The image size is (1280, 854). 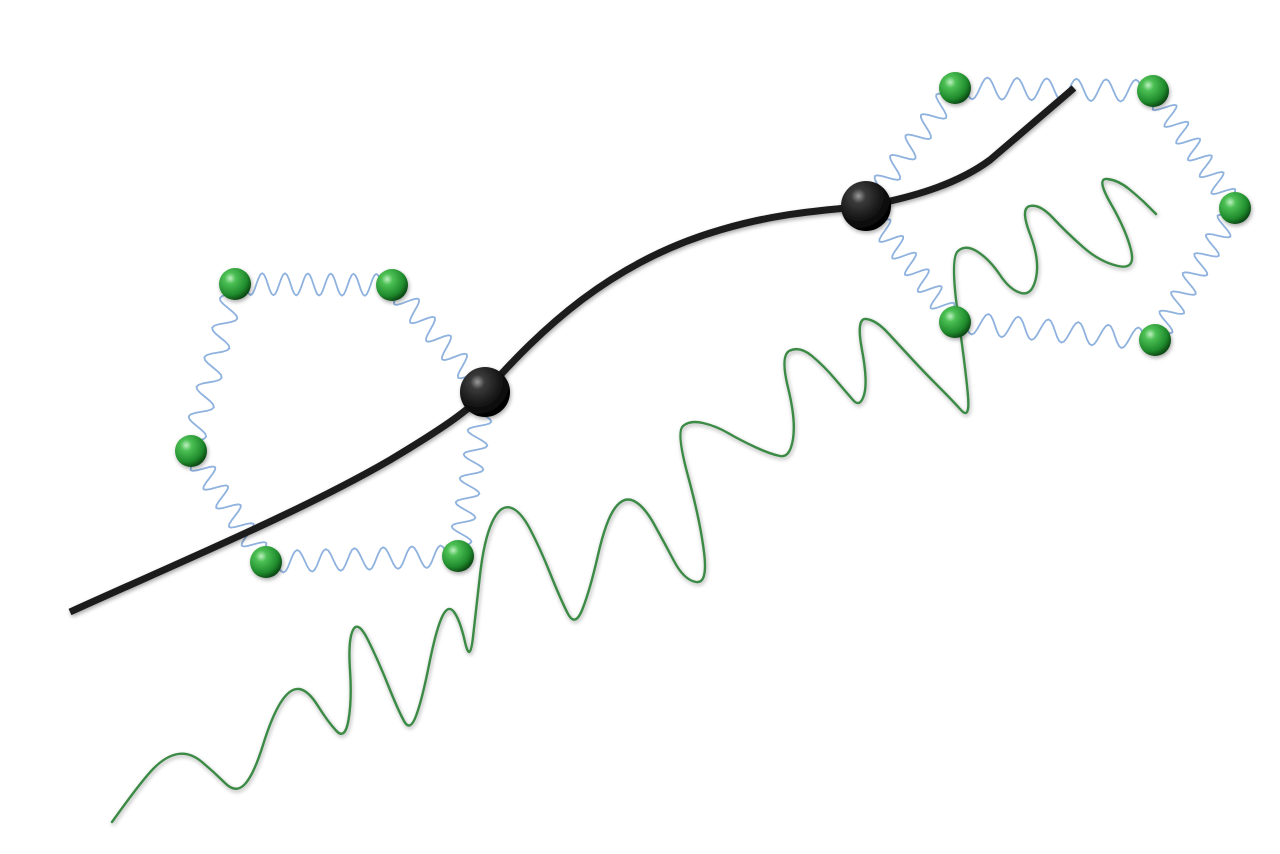 I want to click on right-anchor-bead, so click(x=866, y=206).